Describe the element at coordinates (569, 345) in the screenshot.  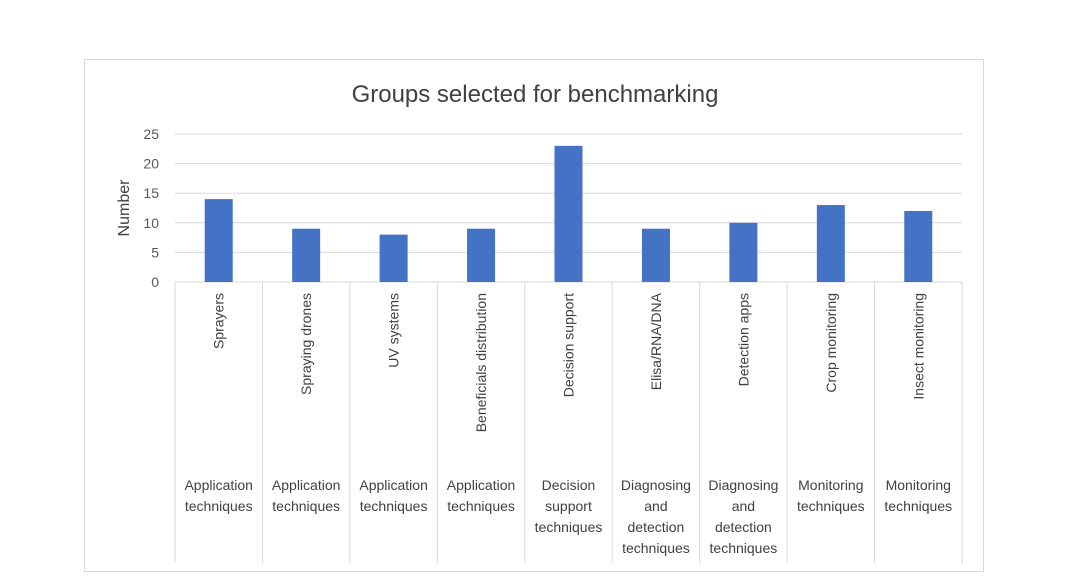
I see `category-label: Decision support` at that location.